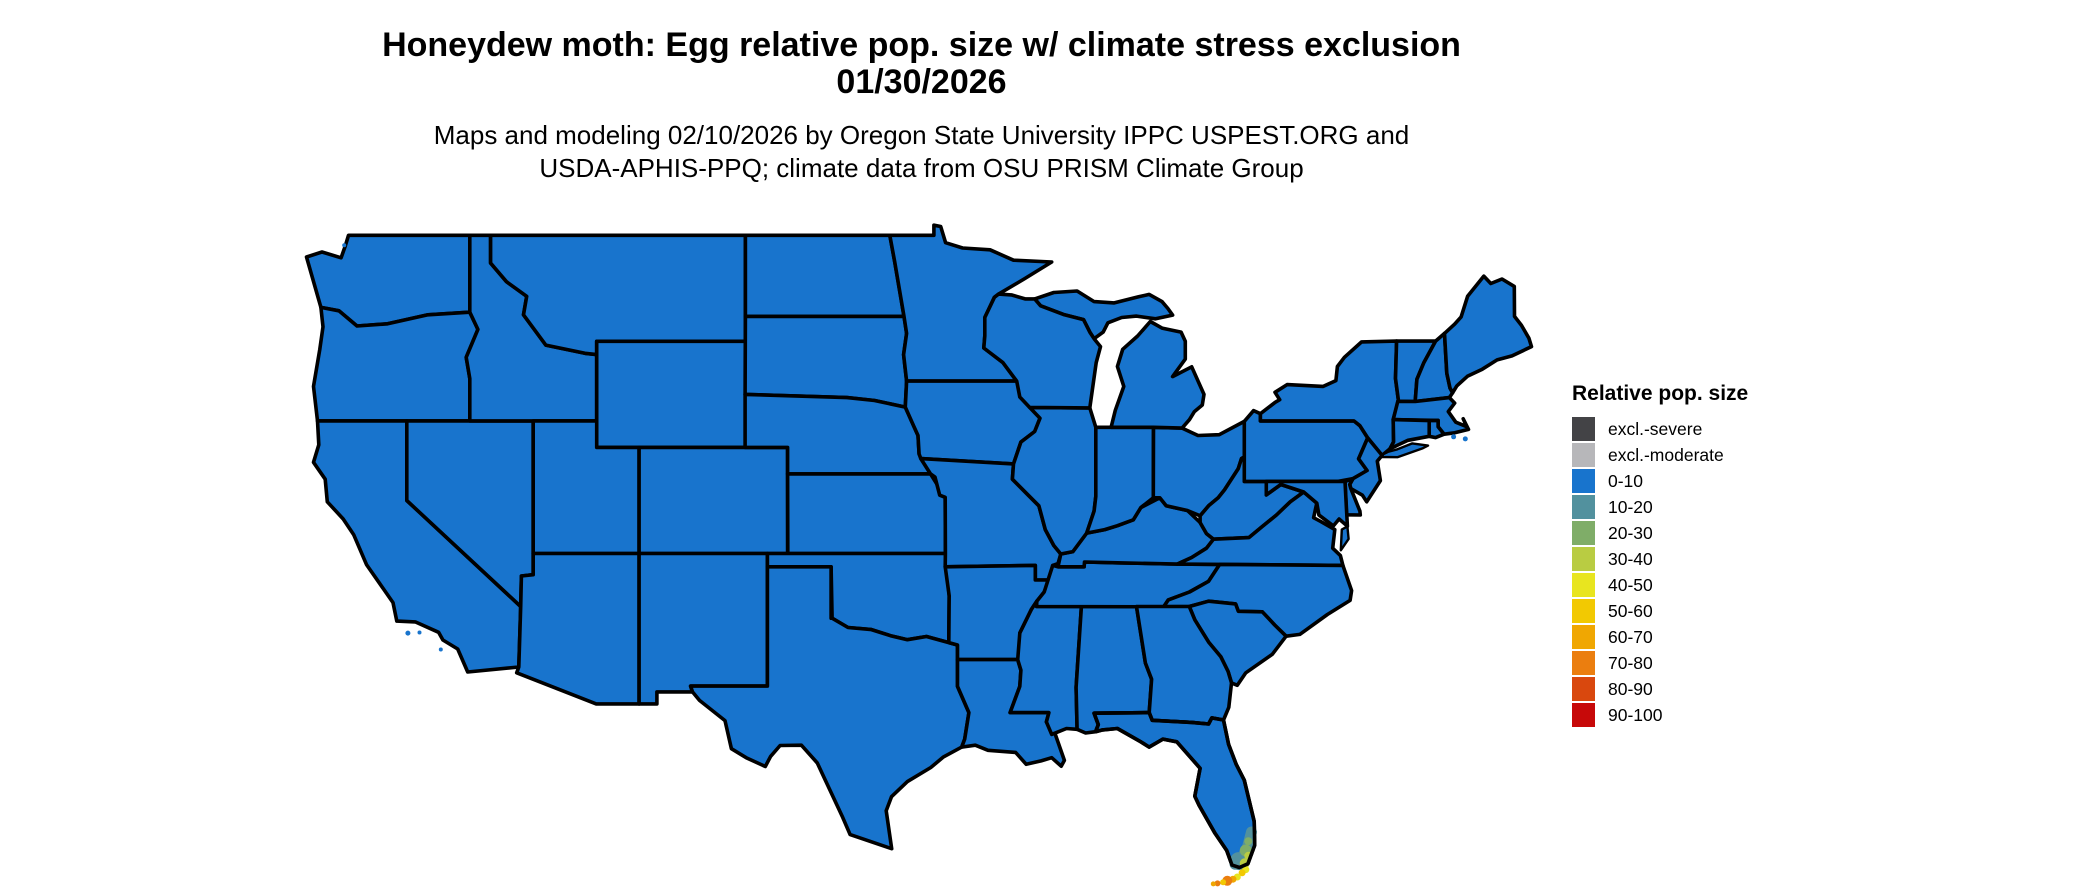  Describe the element at coordinates (1630, 636) in the screenshot. I see `legend-item-label: 60-70` at that location.